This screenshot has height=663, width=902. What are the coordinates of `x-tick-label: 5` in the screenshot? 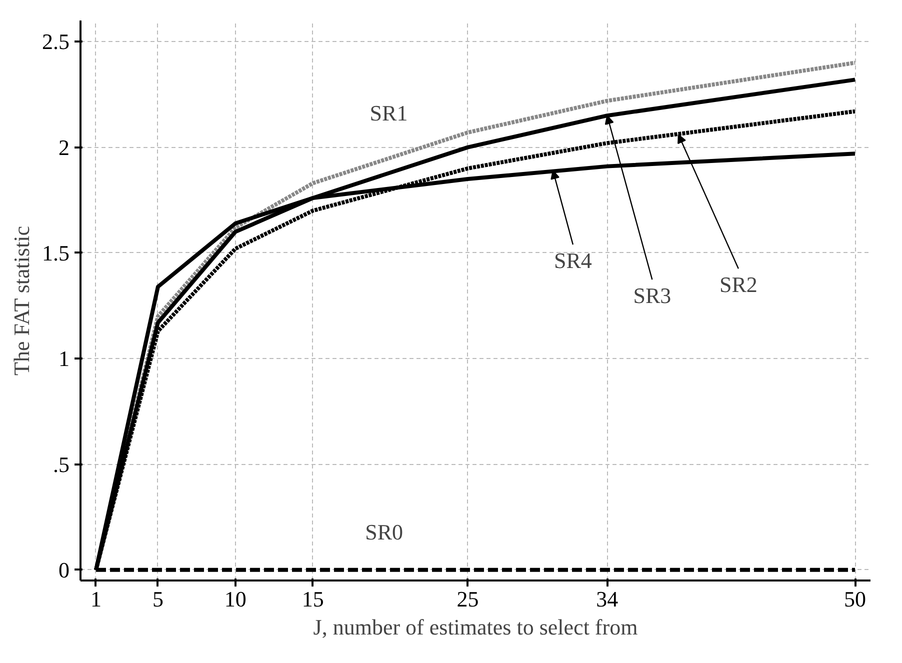 It's located at (158, 599).